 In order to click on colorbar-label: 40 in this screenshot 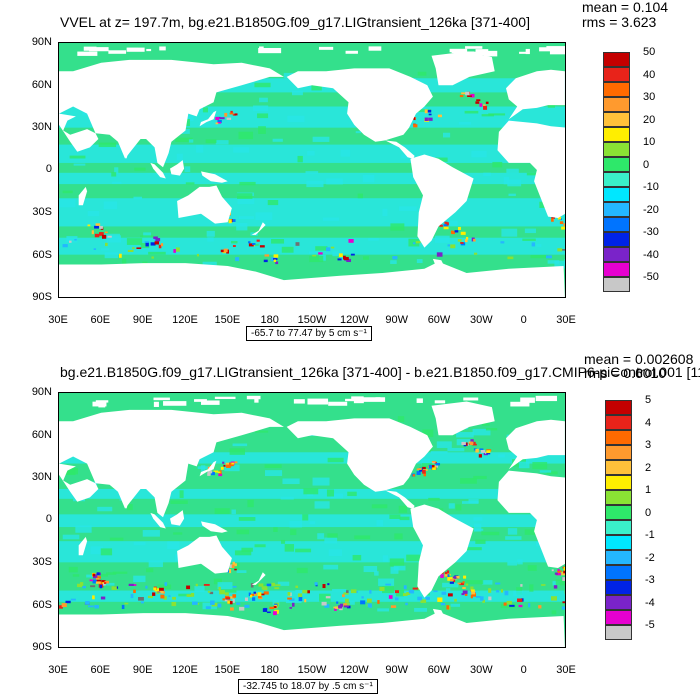, I will do `click(649, 74)`.